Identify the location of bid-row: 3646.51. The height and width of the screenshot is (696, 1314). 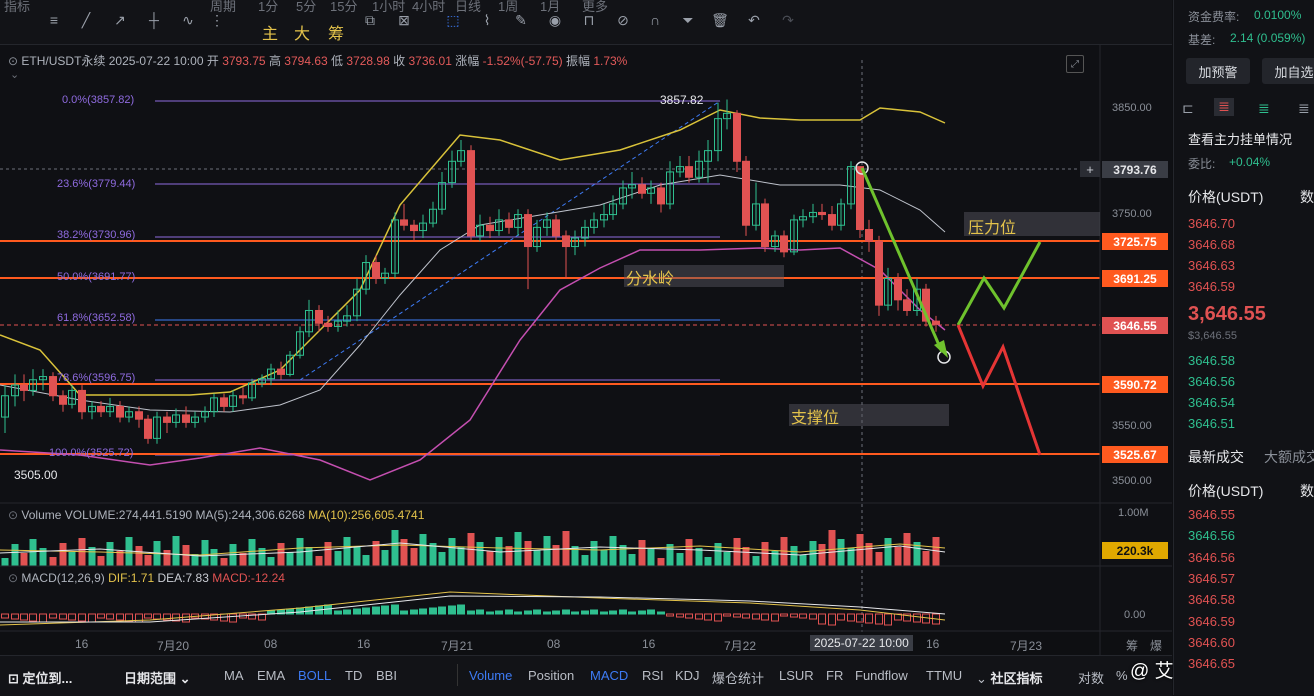
(1211, 423).